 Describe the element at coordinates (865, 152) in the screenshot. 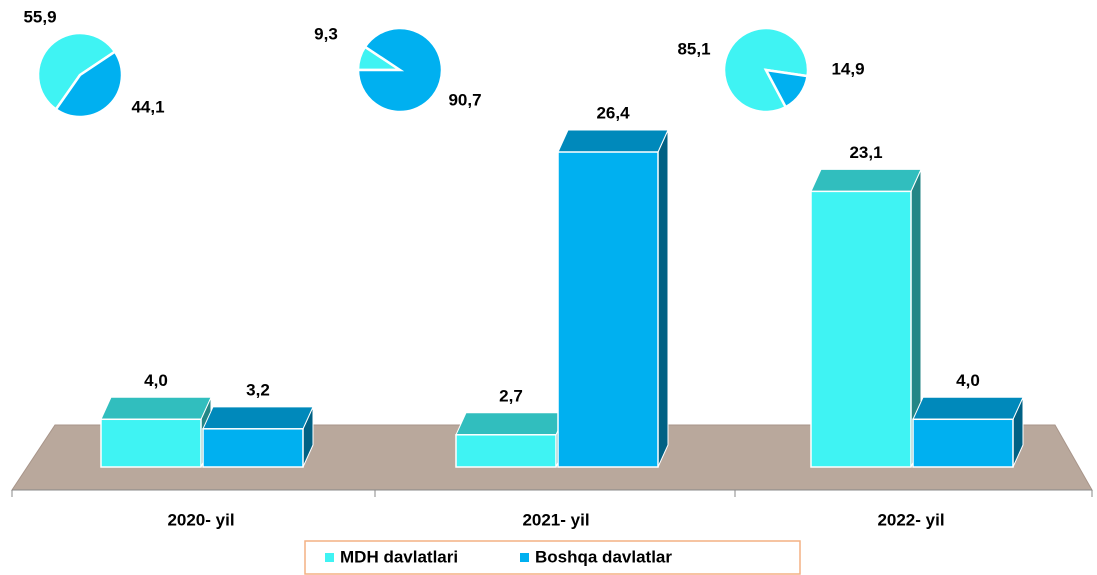

I see `data-label: 23,1` at that location.